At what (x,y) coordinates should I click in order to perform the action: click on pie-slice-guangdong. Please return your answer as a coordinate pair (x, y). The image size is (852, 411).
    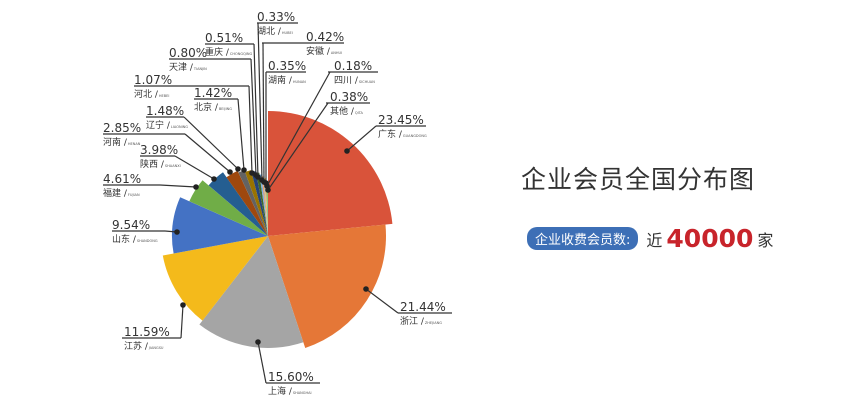
    Looking at the image, I should click on (330, 173).